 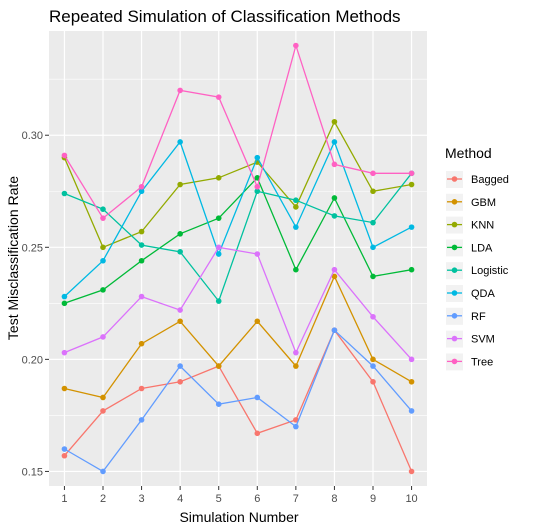 I want to click on x-tick-label: 8, so click(x=334, y=499).